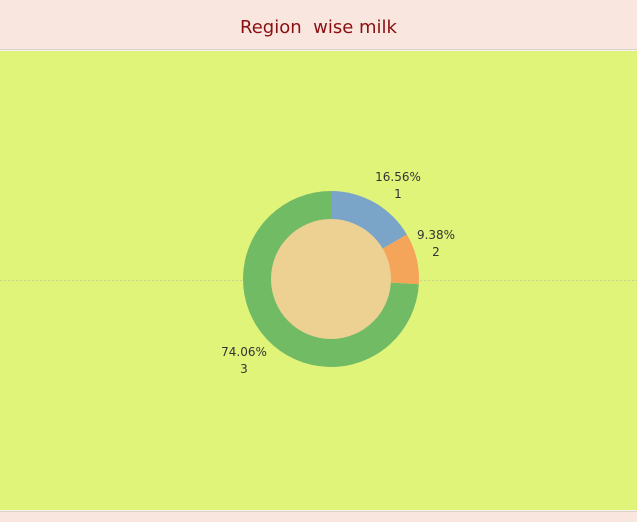 The image size is (637, 522). What do you see at coordinates (398, 177) in the screenshot?
I see `slice-percent-label: 16.56%` at bounding box center [398, 177].